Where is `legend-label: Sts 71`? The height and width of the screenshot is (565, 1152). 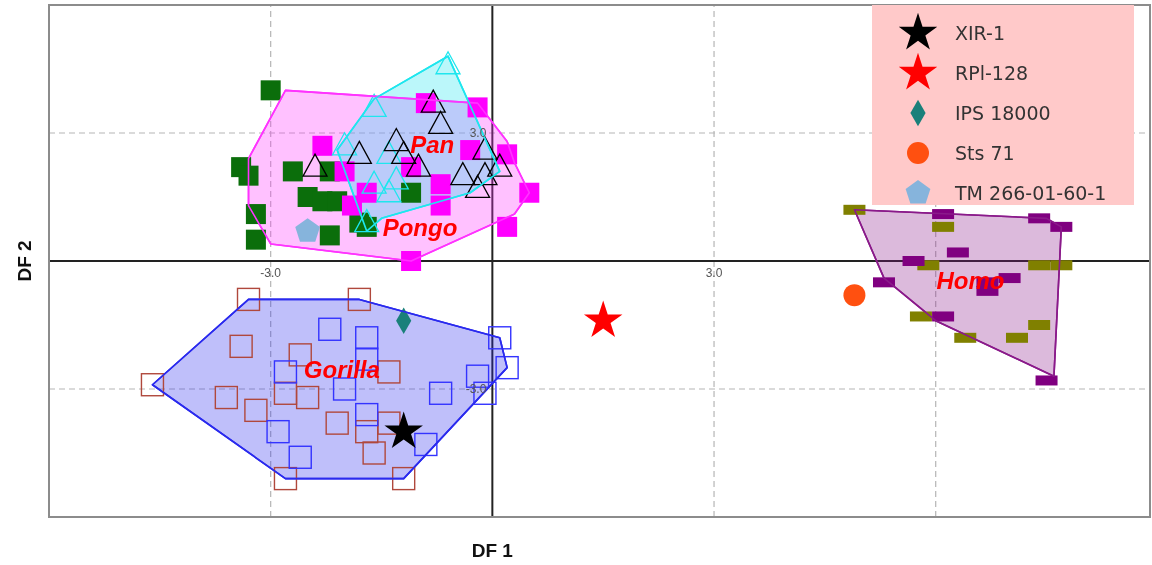
legend-label: Sts 71 is located at coordinates (985, 153).